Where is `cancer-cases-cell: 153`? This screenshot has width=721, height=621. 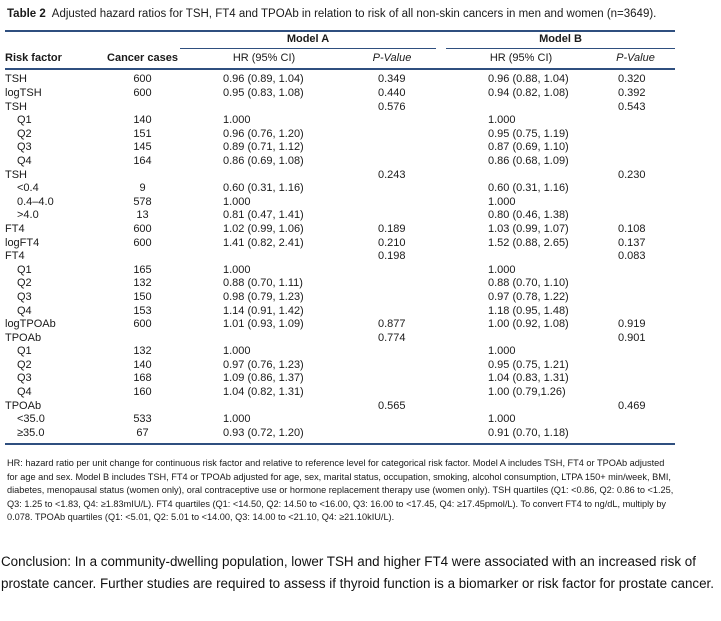 cancer-cases-cell: 153 is located at coordinates (142, 310).